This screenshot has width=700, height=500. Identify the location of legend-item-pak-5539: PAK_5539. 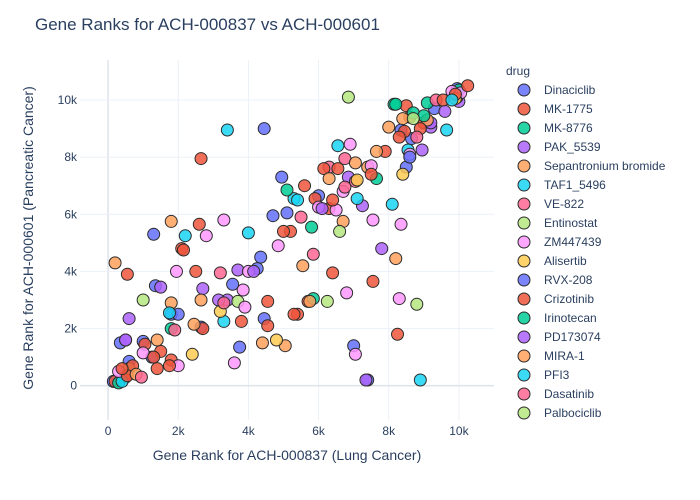
(559, 147).